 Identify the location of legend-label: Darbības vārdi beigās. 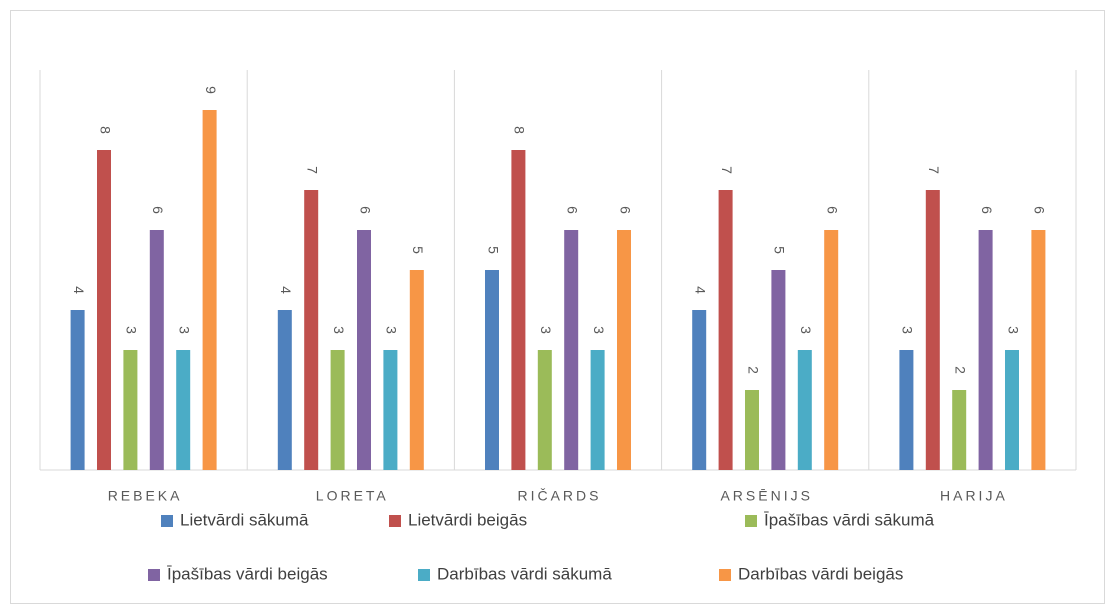
(820, 573).